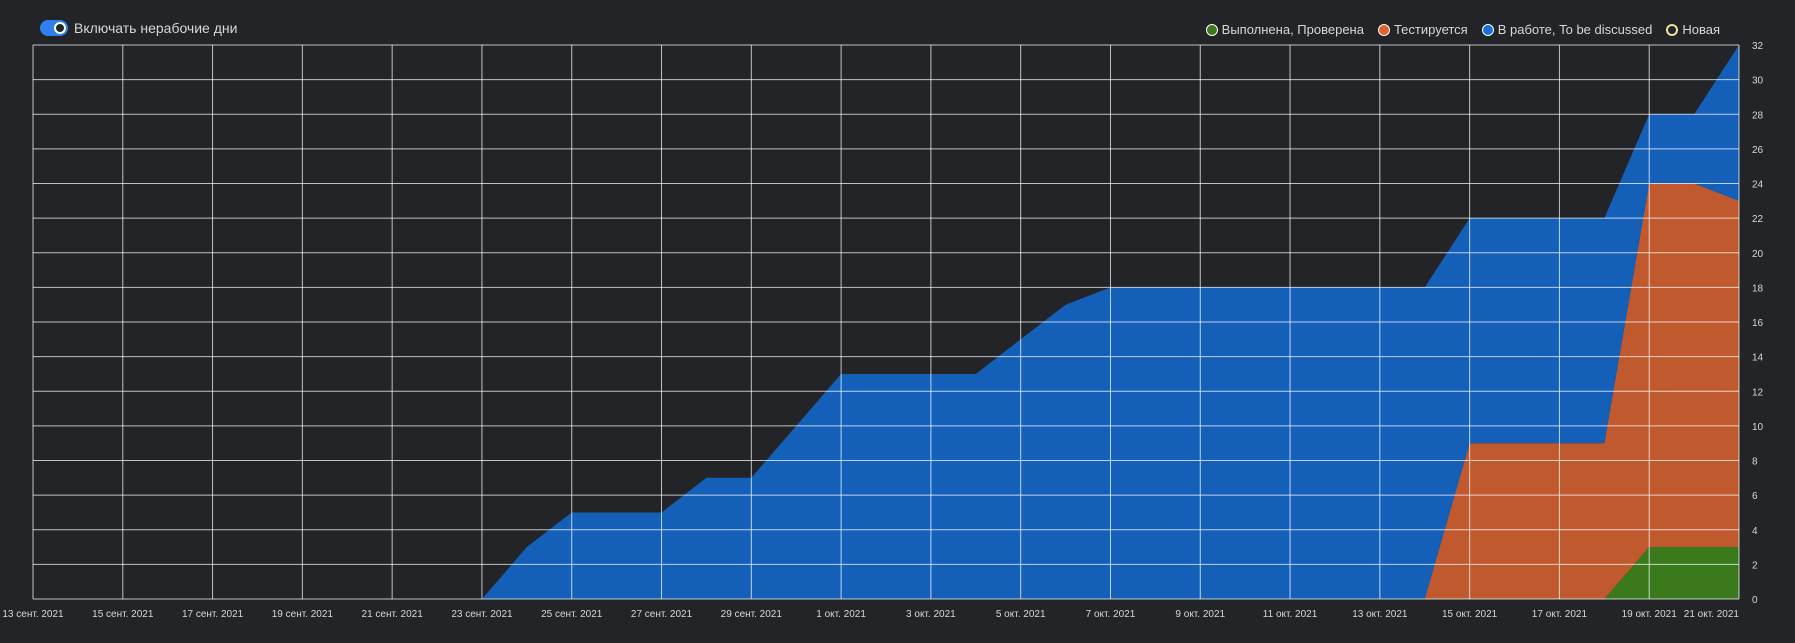  Describe the element at coordinates (1758, 46) in the screenshot. I see `y-tick-label: 32` at that location.